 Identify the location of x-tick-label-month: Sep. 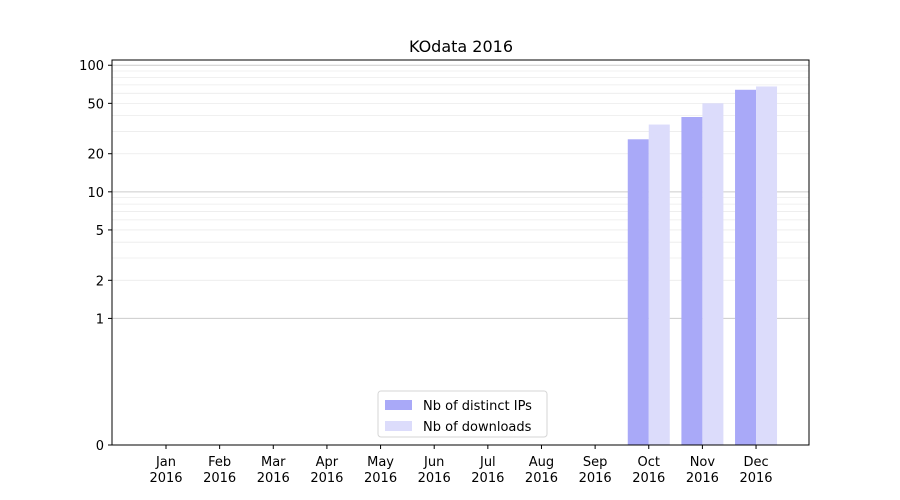
(595, 462).